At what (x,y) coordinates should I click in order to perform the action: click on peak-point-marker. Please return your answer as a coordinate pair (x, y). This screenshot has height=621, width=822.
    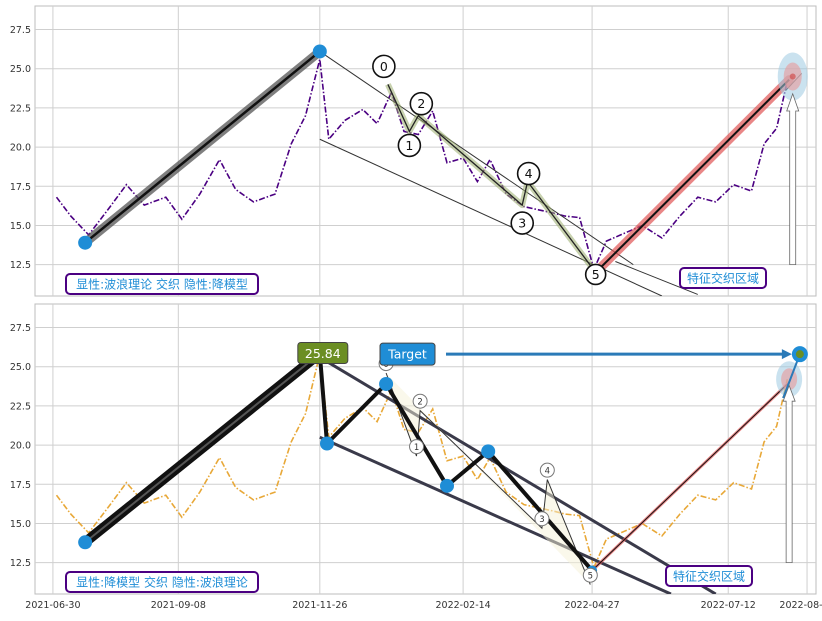
    Looking at the image, I should click on (319, 51).